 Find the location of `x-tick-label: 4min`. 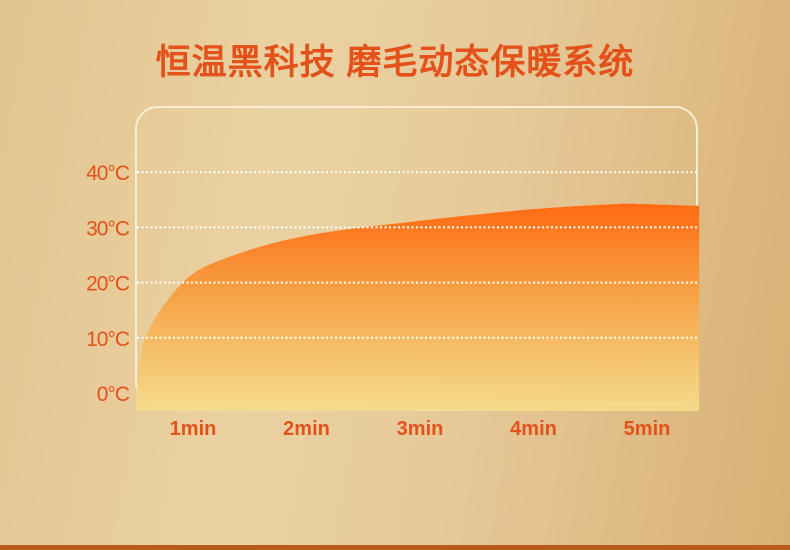

x-tick-label: 4min is located at coordinates (533, 429).